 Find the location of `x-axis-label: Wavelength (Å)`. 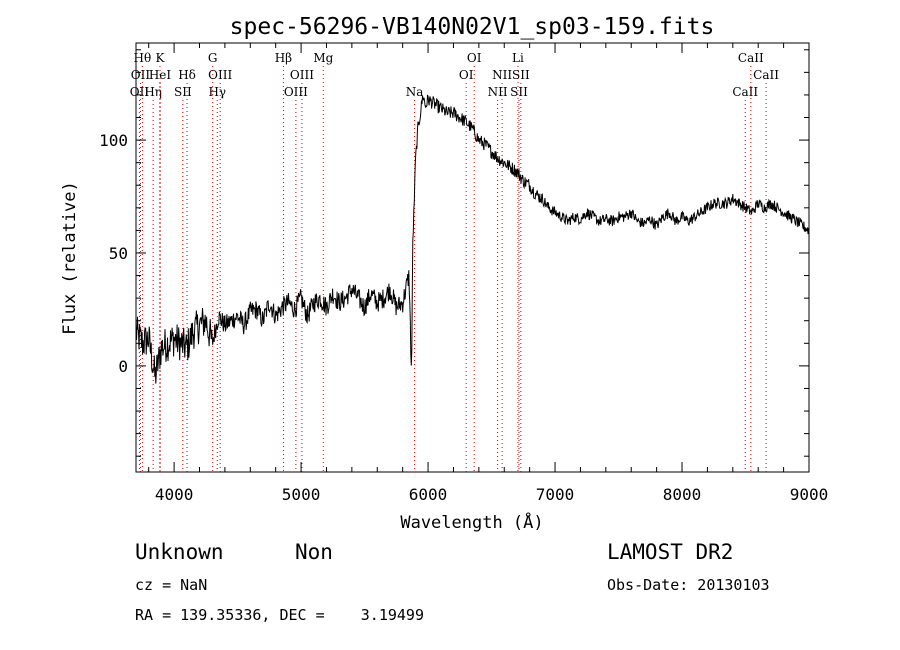

x-axis-label: Wavelength (Å) is located at coordinates (471, 522).